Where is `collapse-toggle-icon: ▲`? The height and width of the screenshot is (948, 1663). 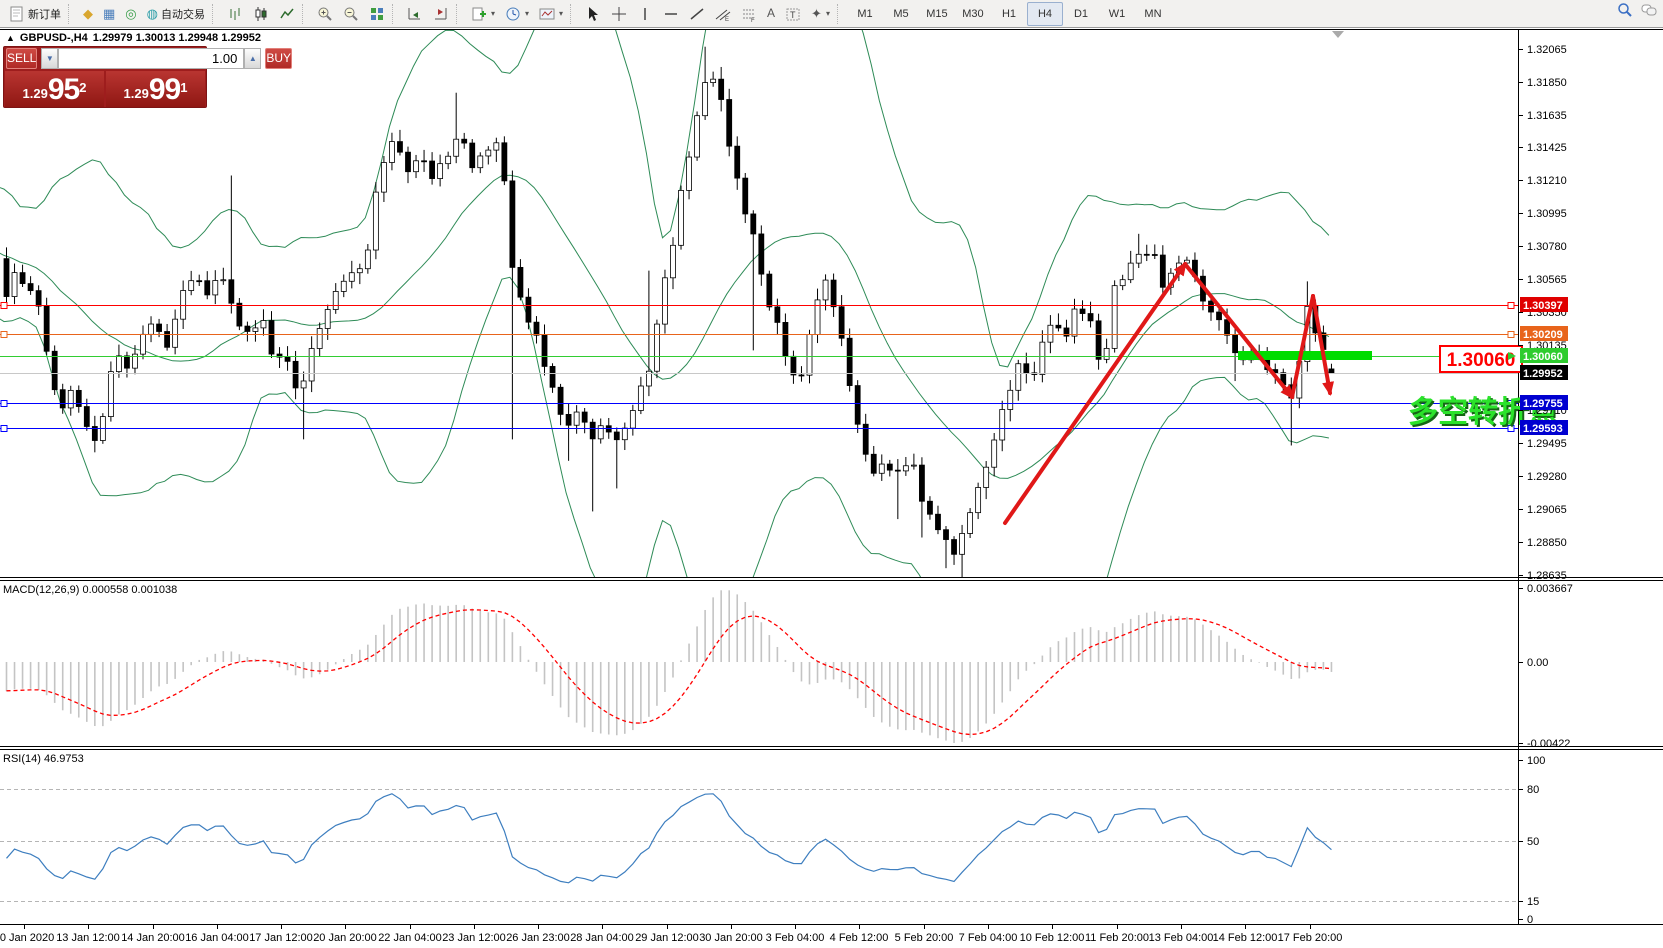
collapse-toggle-icon: ▲ is located at coordinates (10, 38).